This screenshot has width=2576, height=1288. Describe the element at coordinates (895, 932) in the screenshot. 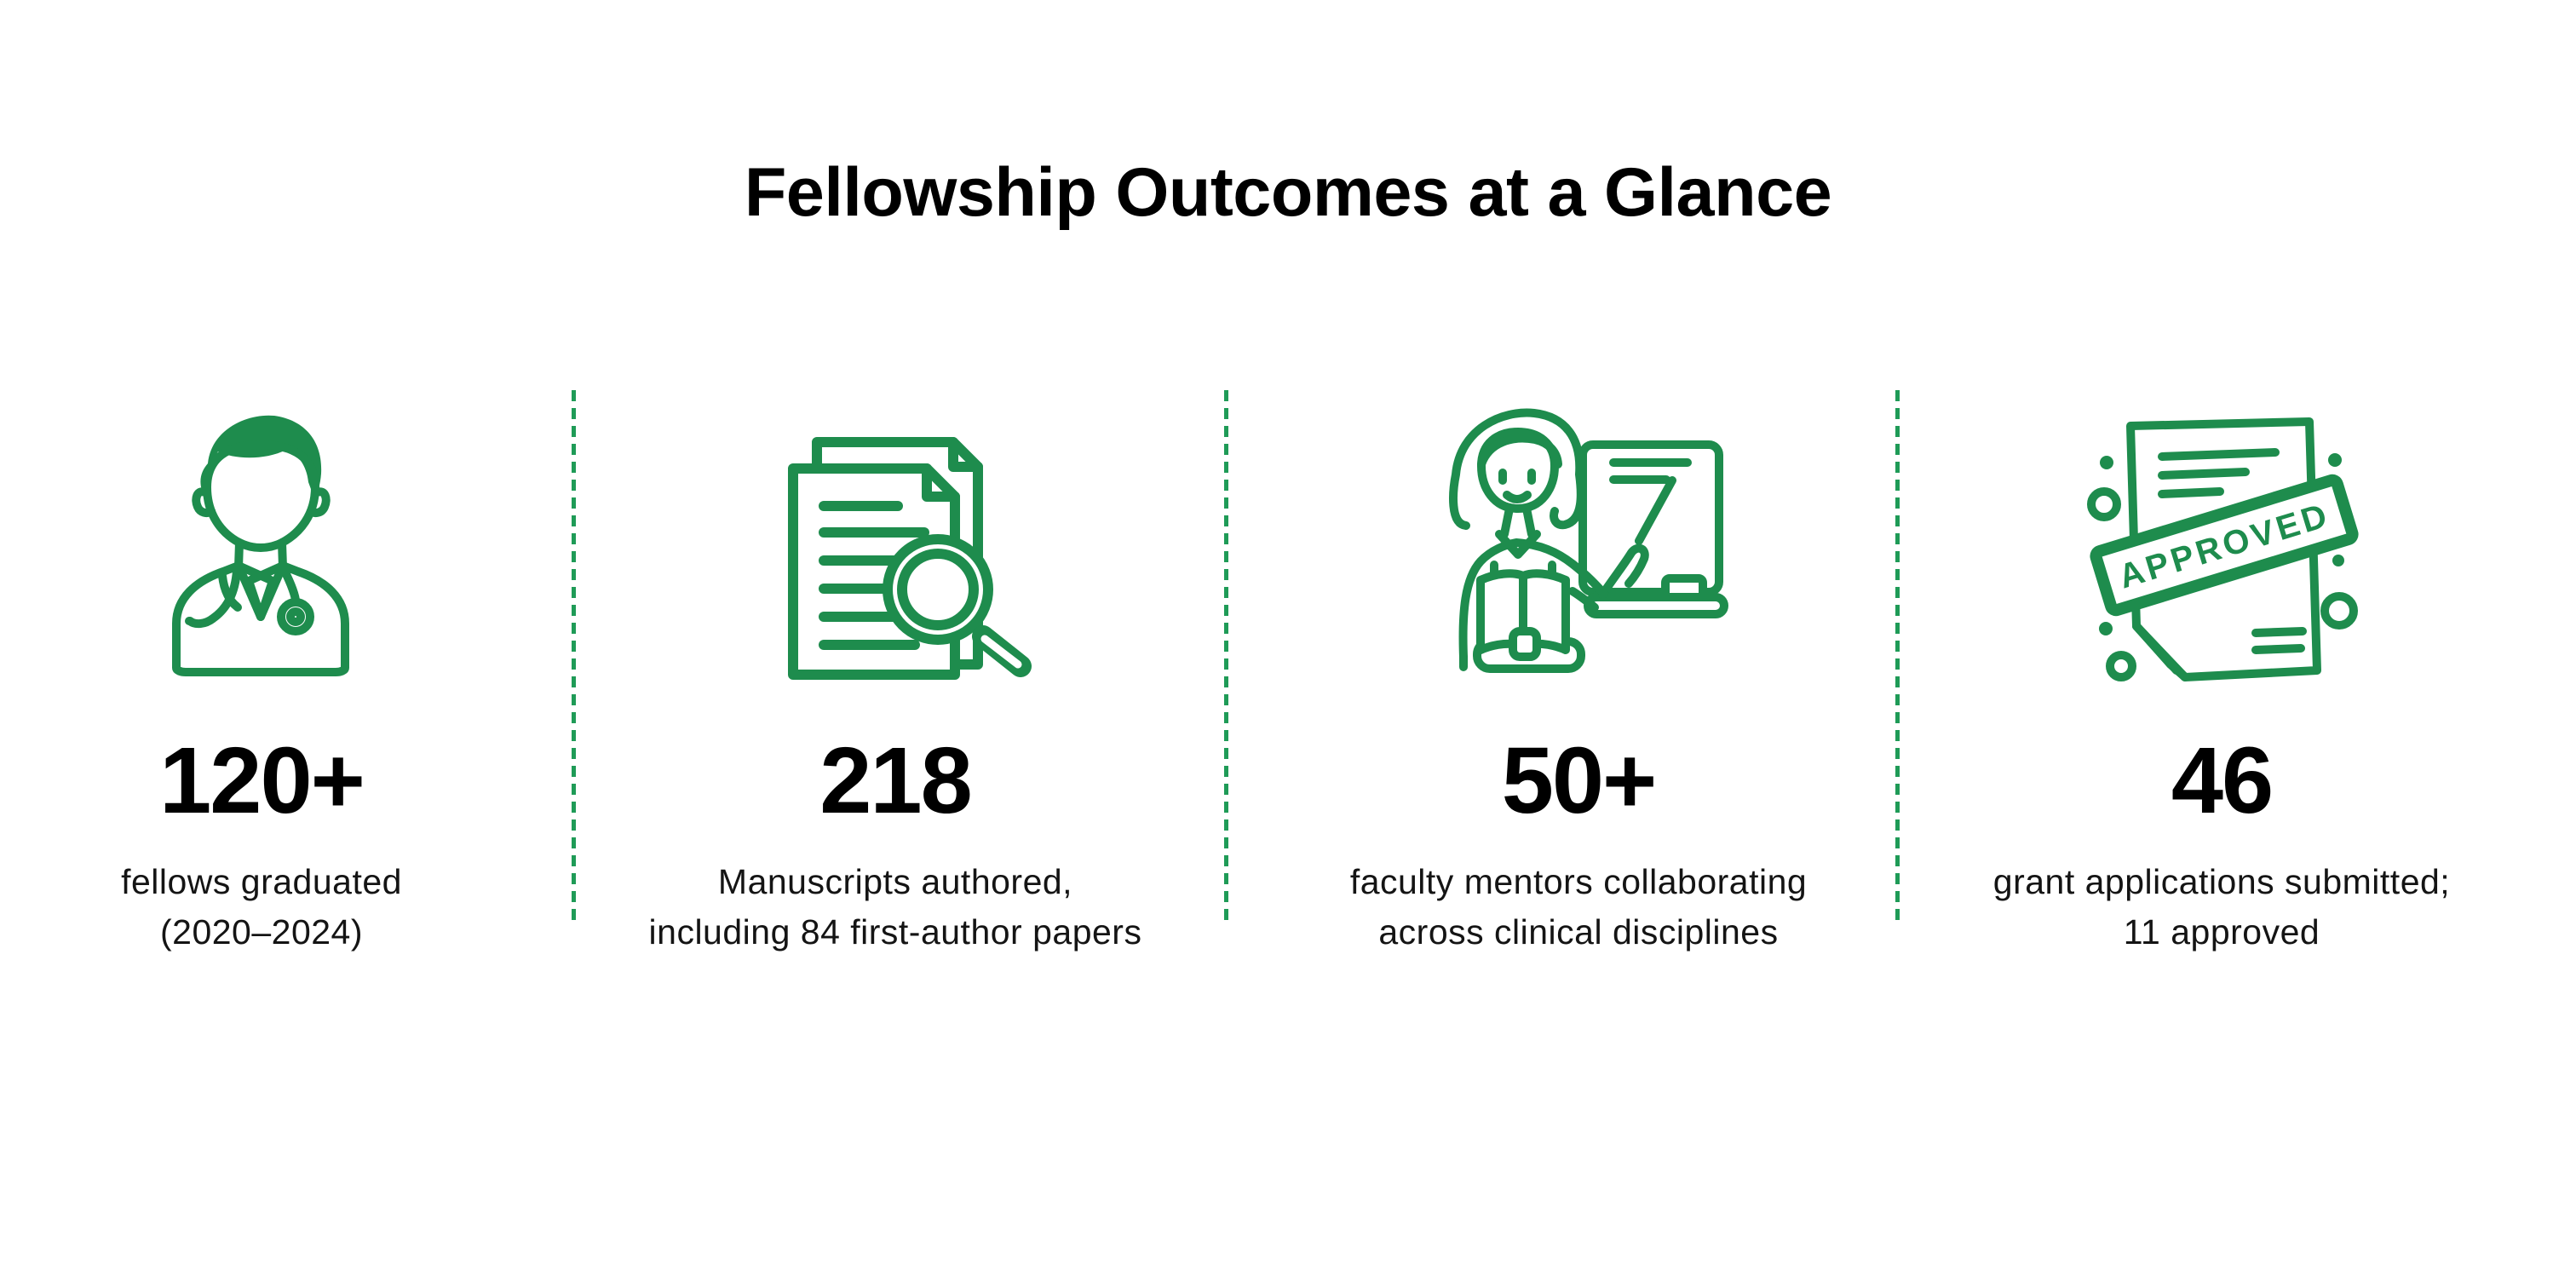

I see `caption-line-2: including 84 first-author papers` at that location.